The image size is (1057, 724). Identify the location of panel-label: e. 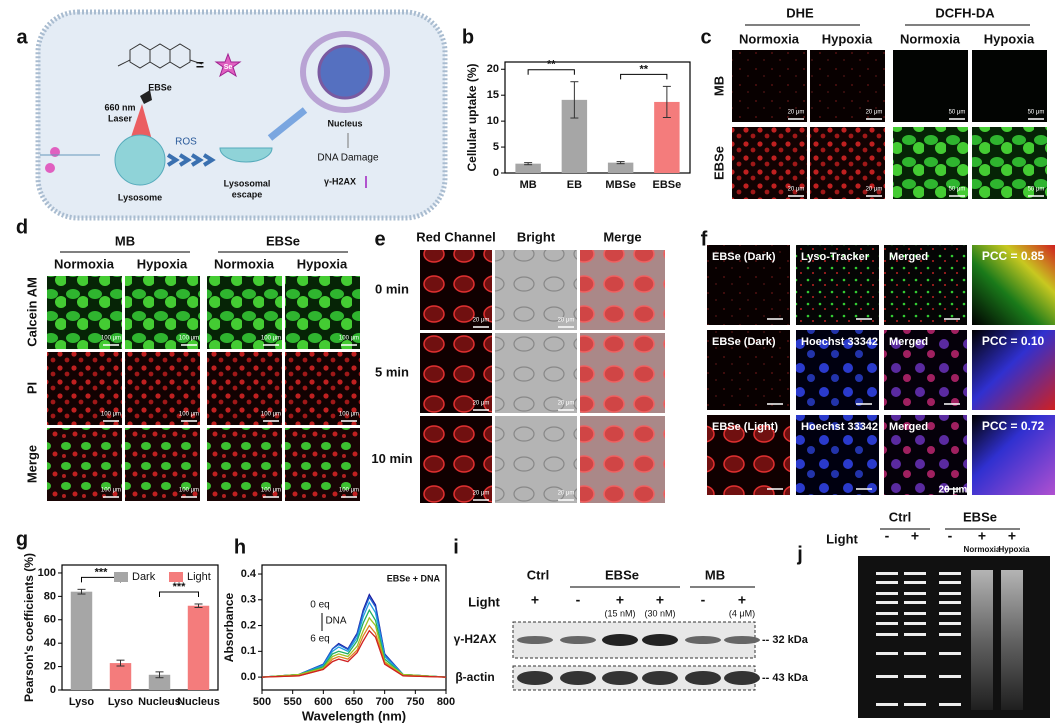
(379, 239).